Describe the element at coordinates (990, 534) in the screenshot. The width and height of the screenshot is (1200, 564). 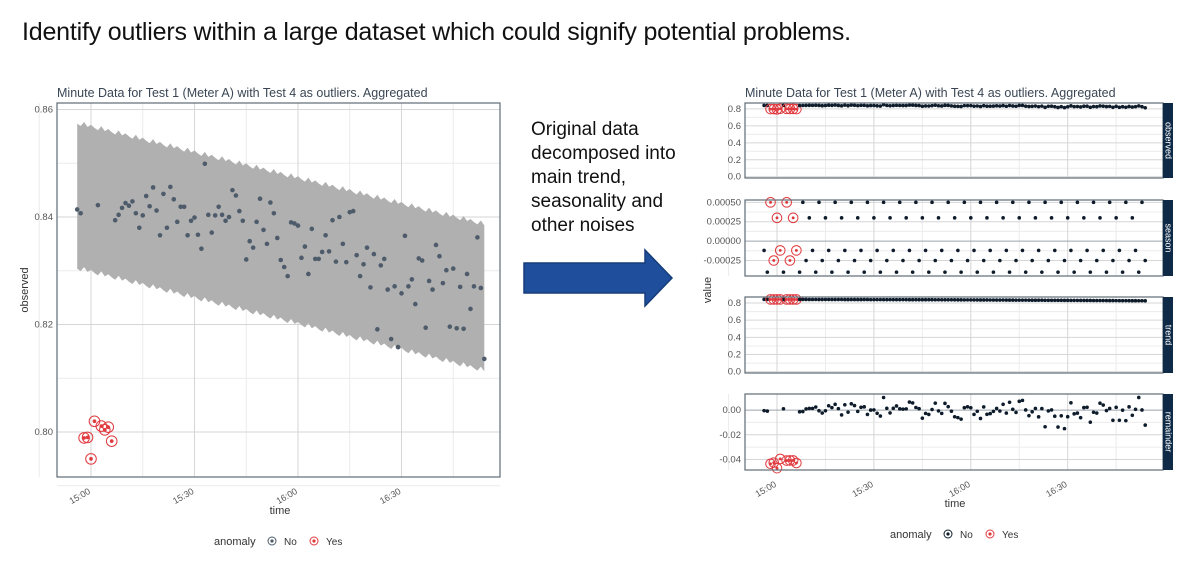
I see `legend-yes-icon-center` at that location.